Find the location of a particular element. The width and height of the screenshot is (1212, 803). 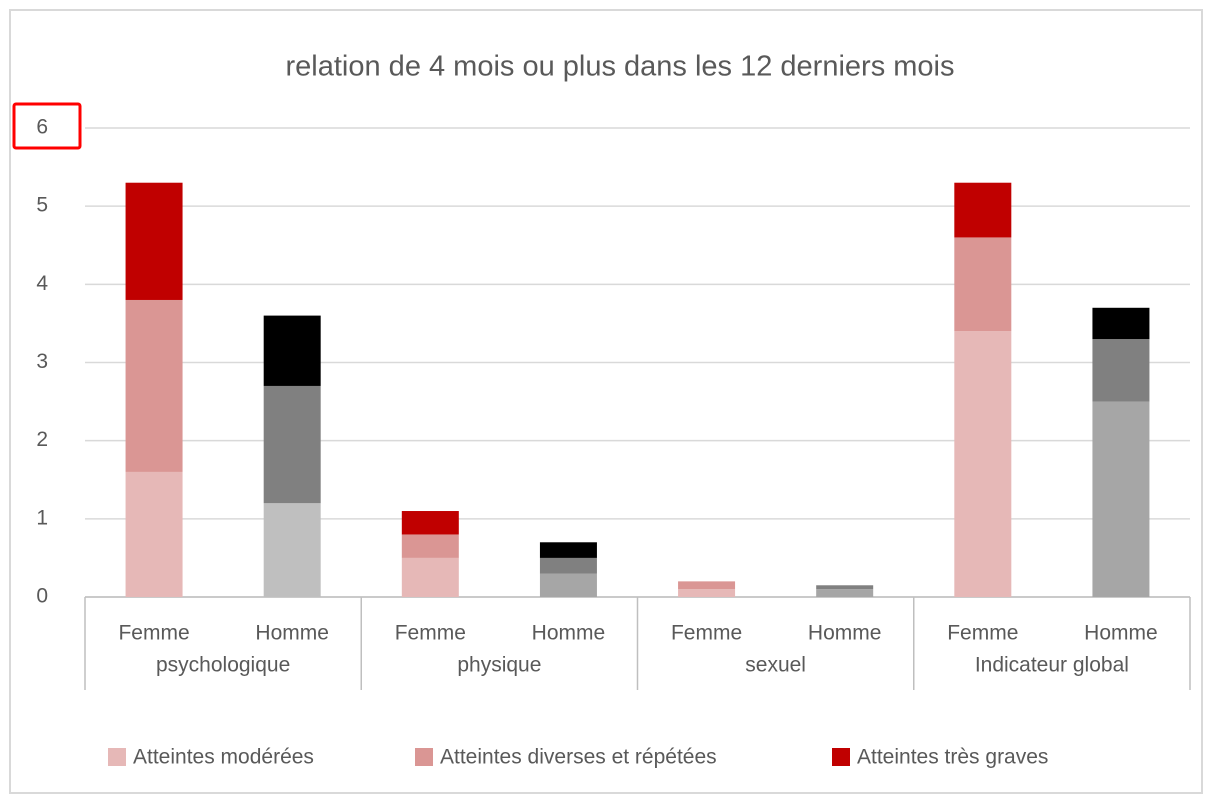

group-label: physique is located at coordinates (499, 665).